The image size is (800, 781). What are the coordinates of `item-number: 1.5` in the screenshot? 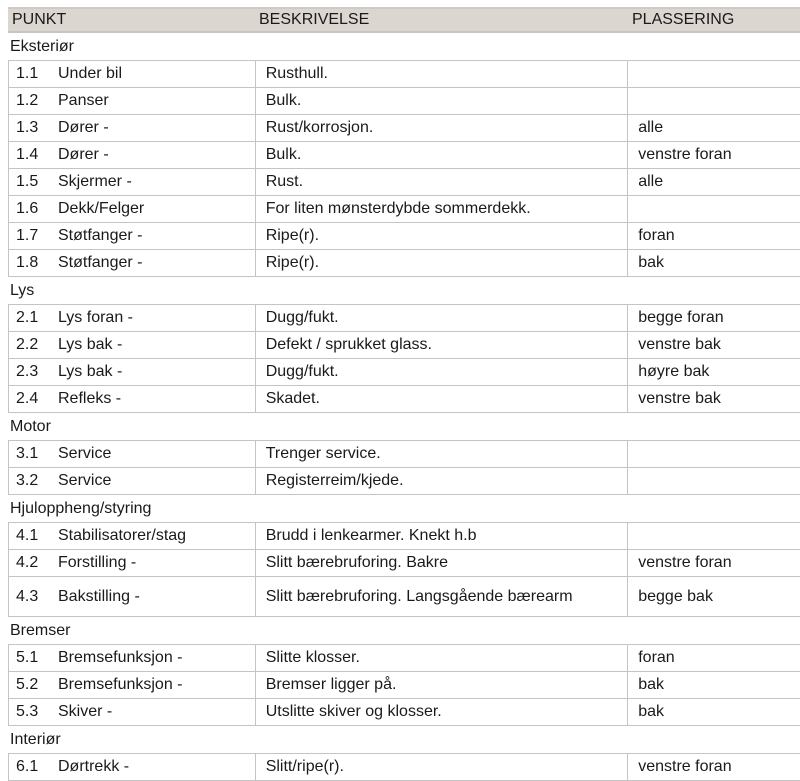 It's located at (27, 181).